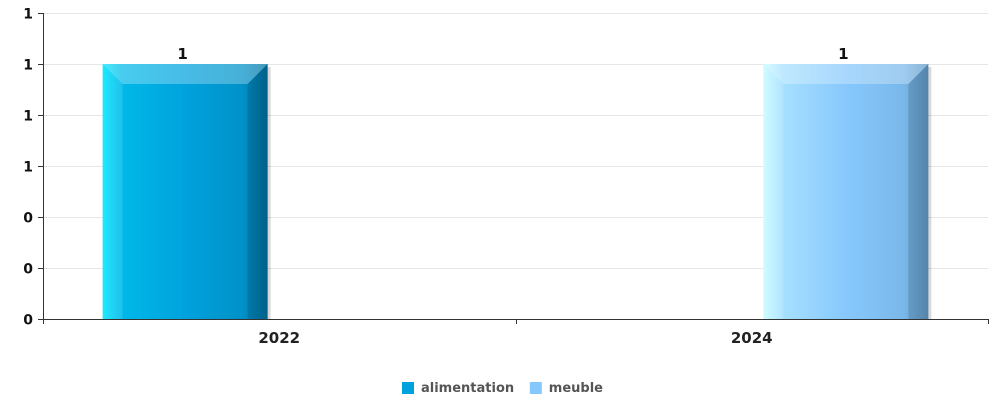  I want to click on legend-label: meuble, so click(576, 388).